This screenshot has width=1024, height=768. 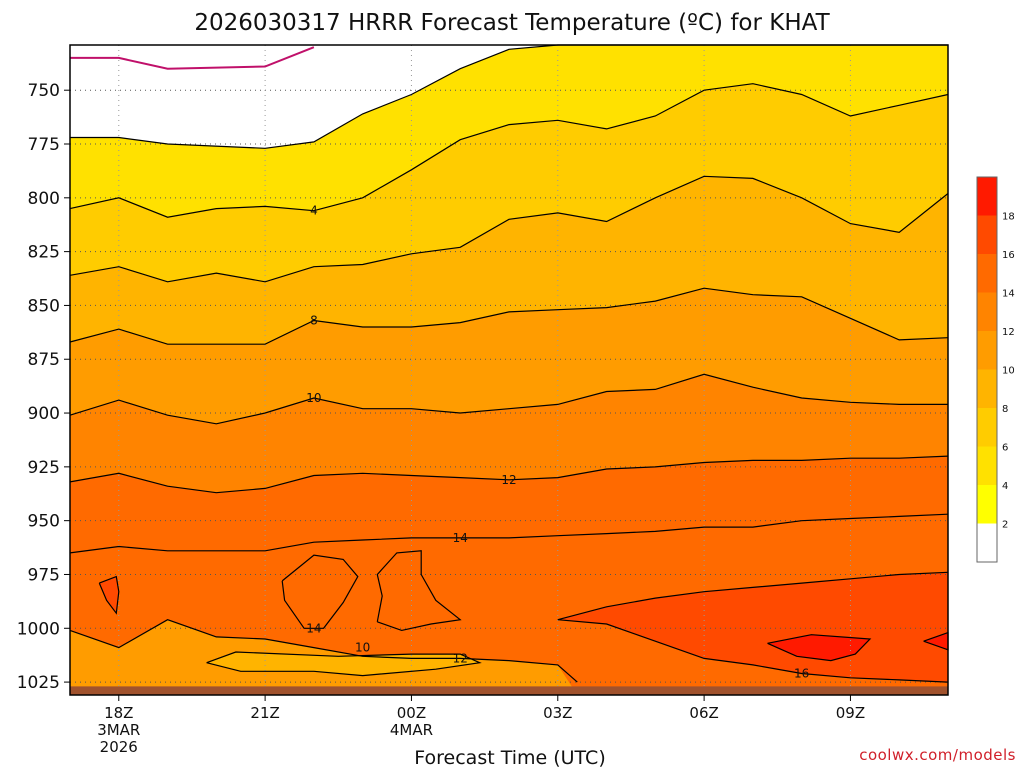 I want to click on x-tick-label-3-0: 21Z, so click(x=264, y=713).